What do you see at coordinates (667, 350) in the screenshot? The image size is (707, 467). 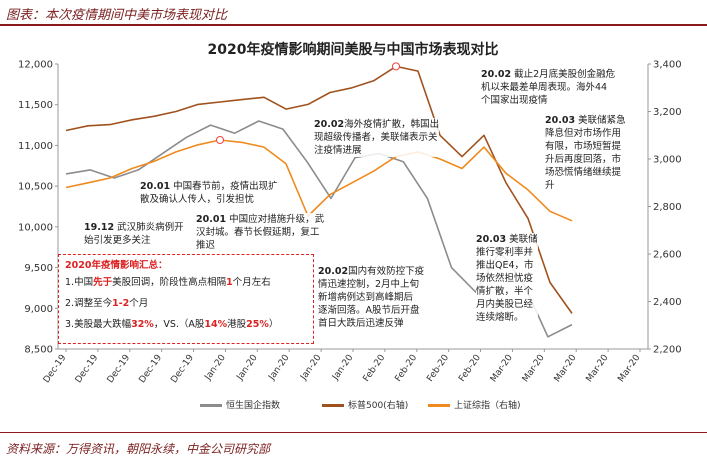 I see `y-right-tick-label: 2,200` at bounding box center [667, 350].